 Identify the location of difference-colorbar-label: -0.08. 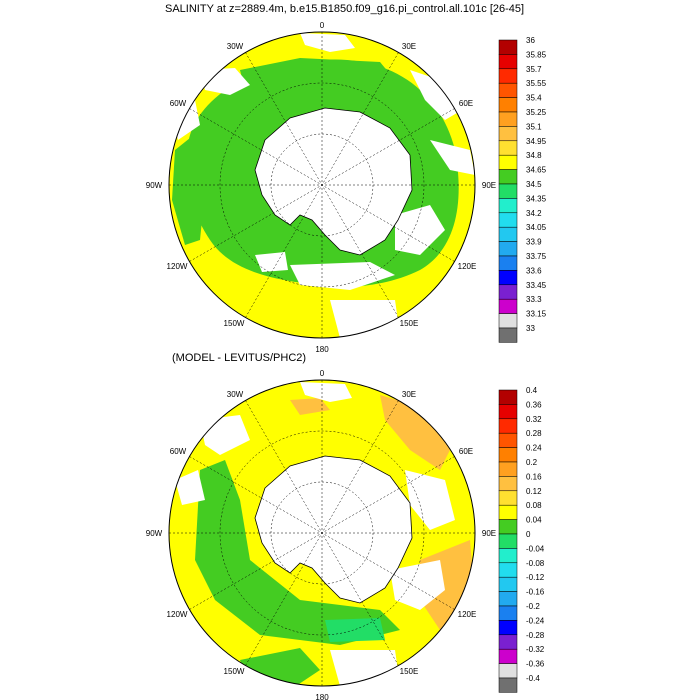
(535, 563).